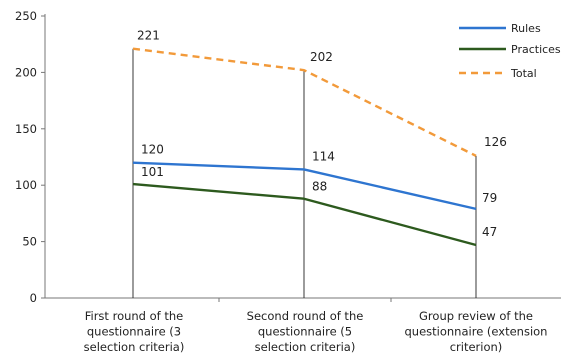 The height and width of the screenshot is (364, 561). What do you see at coordinates (305, 332) in the screenshot?
I see `x-category-label: questionnaire (5` at bounding box center [305, 332].